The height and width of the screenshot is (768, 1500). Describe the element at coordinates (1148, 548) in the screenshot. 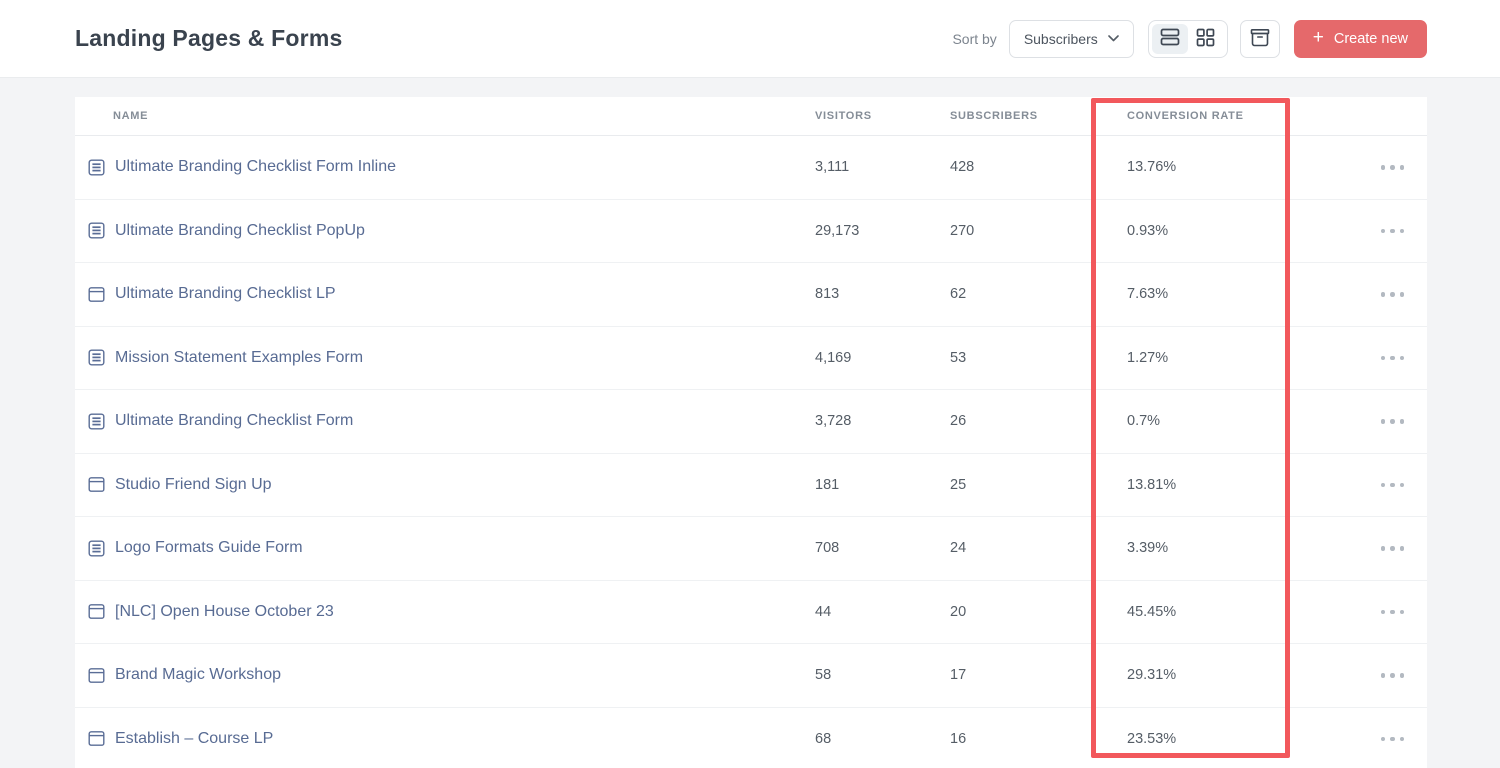

I see `row-conversion-rate-value: 3.39%` at that location.